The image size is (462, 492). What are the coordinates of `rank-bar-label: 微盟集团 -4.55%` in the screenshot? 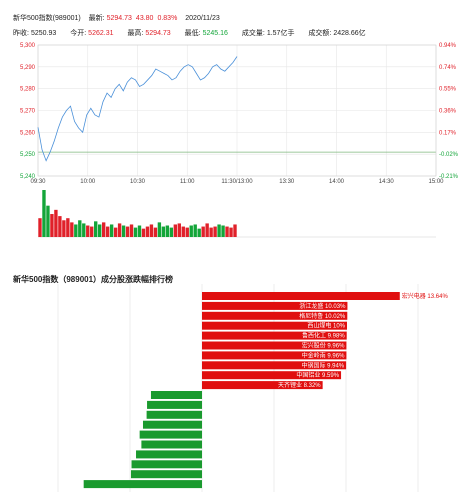 It's located at (226, 454).